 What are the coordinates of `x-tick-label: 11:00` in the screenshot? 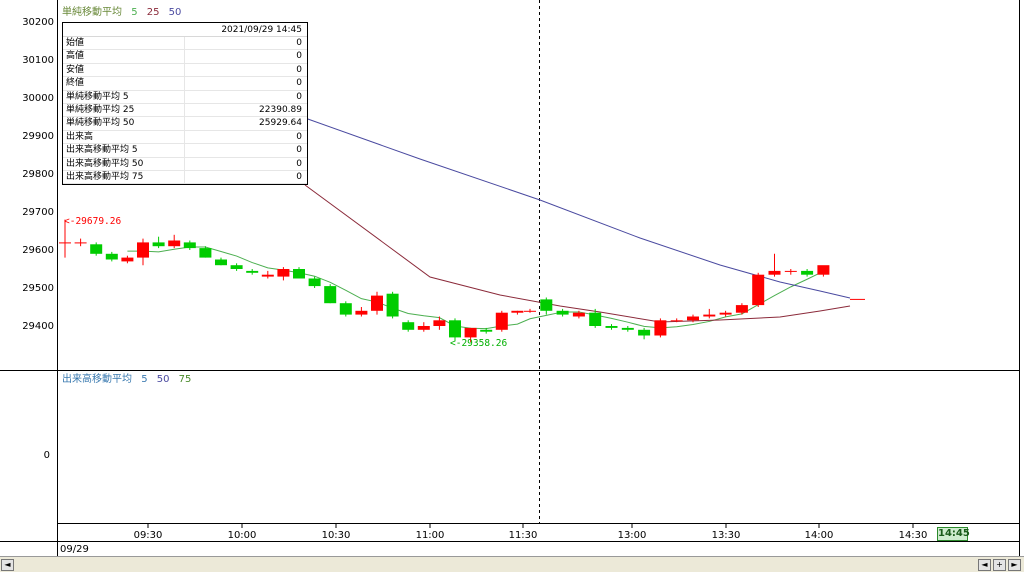 It's located at (430, 535).